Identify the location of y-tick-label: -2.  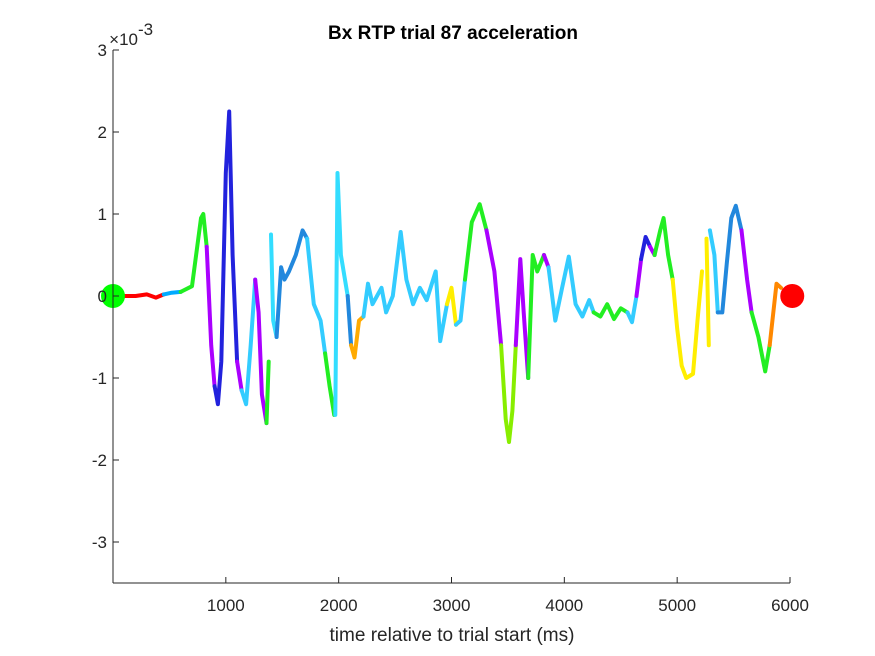
(99, 460).